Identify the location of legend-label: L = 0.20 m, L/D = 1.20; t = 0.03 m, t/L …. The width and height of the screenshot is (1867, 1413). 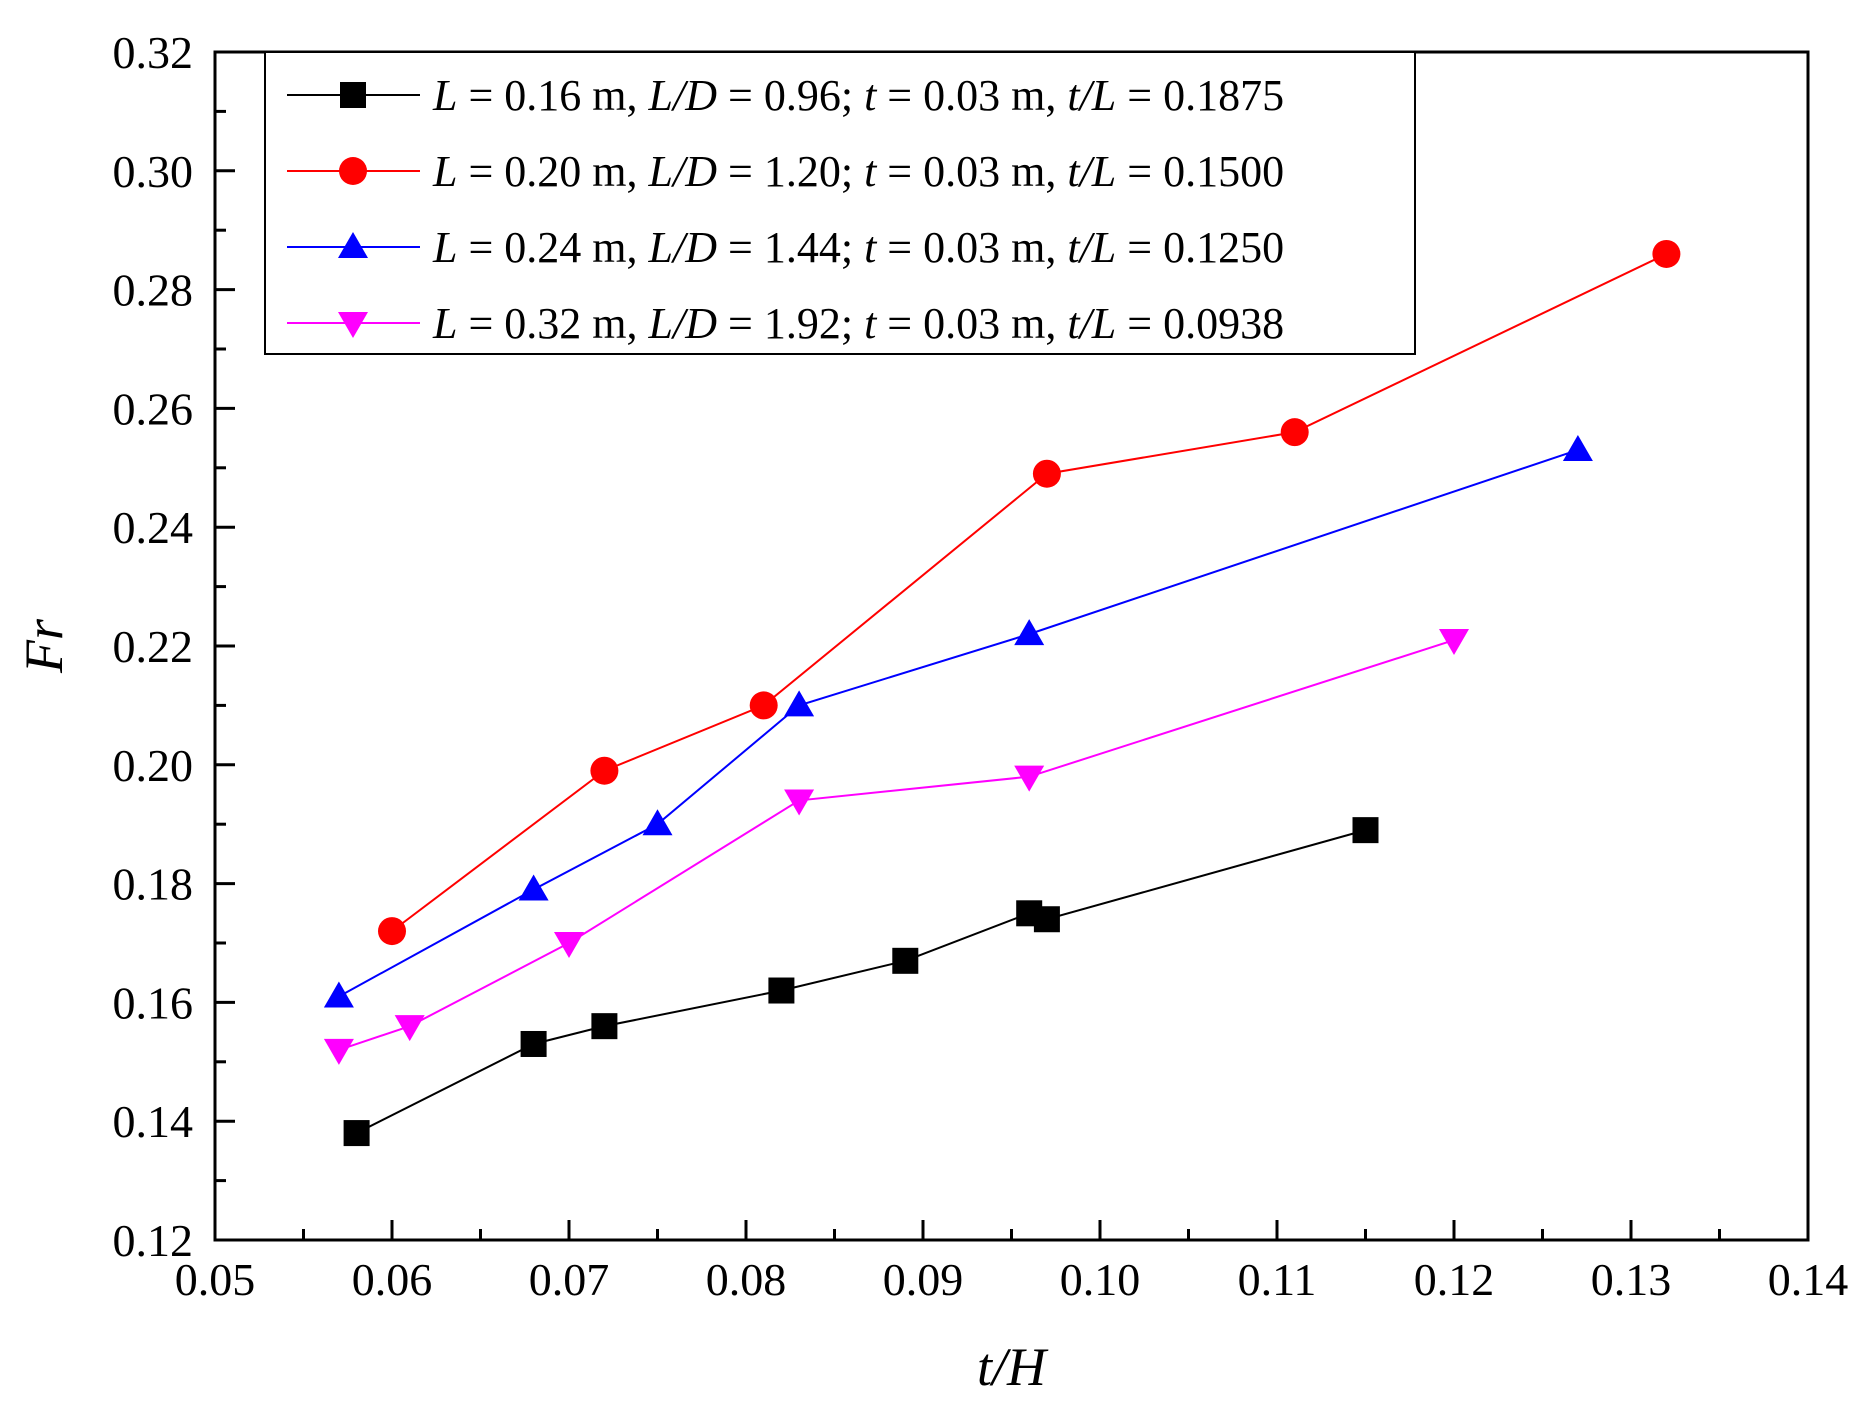
(858, 171).